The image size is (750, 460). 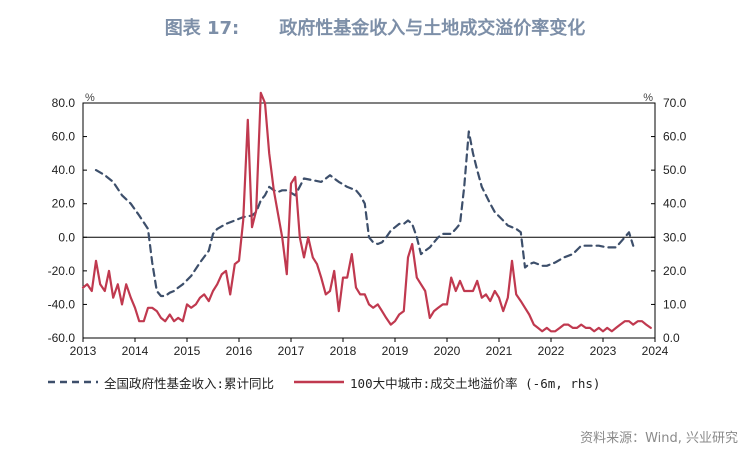 What do you see at coordinates (675, 304) in the screenshot?
I see `right-axis-tick-label: 10.0` at bounding box center [675, 304].